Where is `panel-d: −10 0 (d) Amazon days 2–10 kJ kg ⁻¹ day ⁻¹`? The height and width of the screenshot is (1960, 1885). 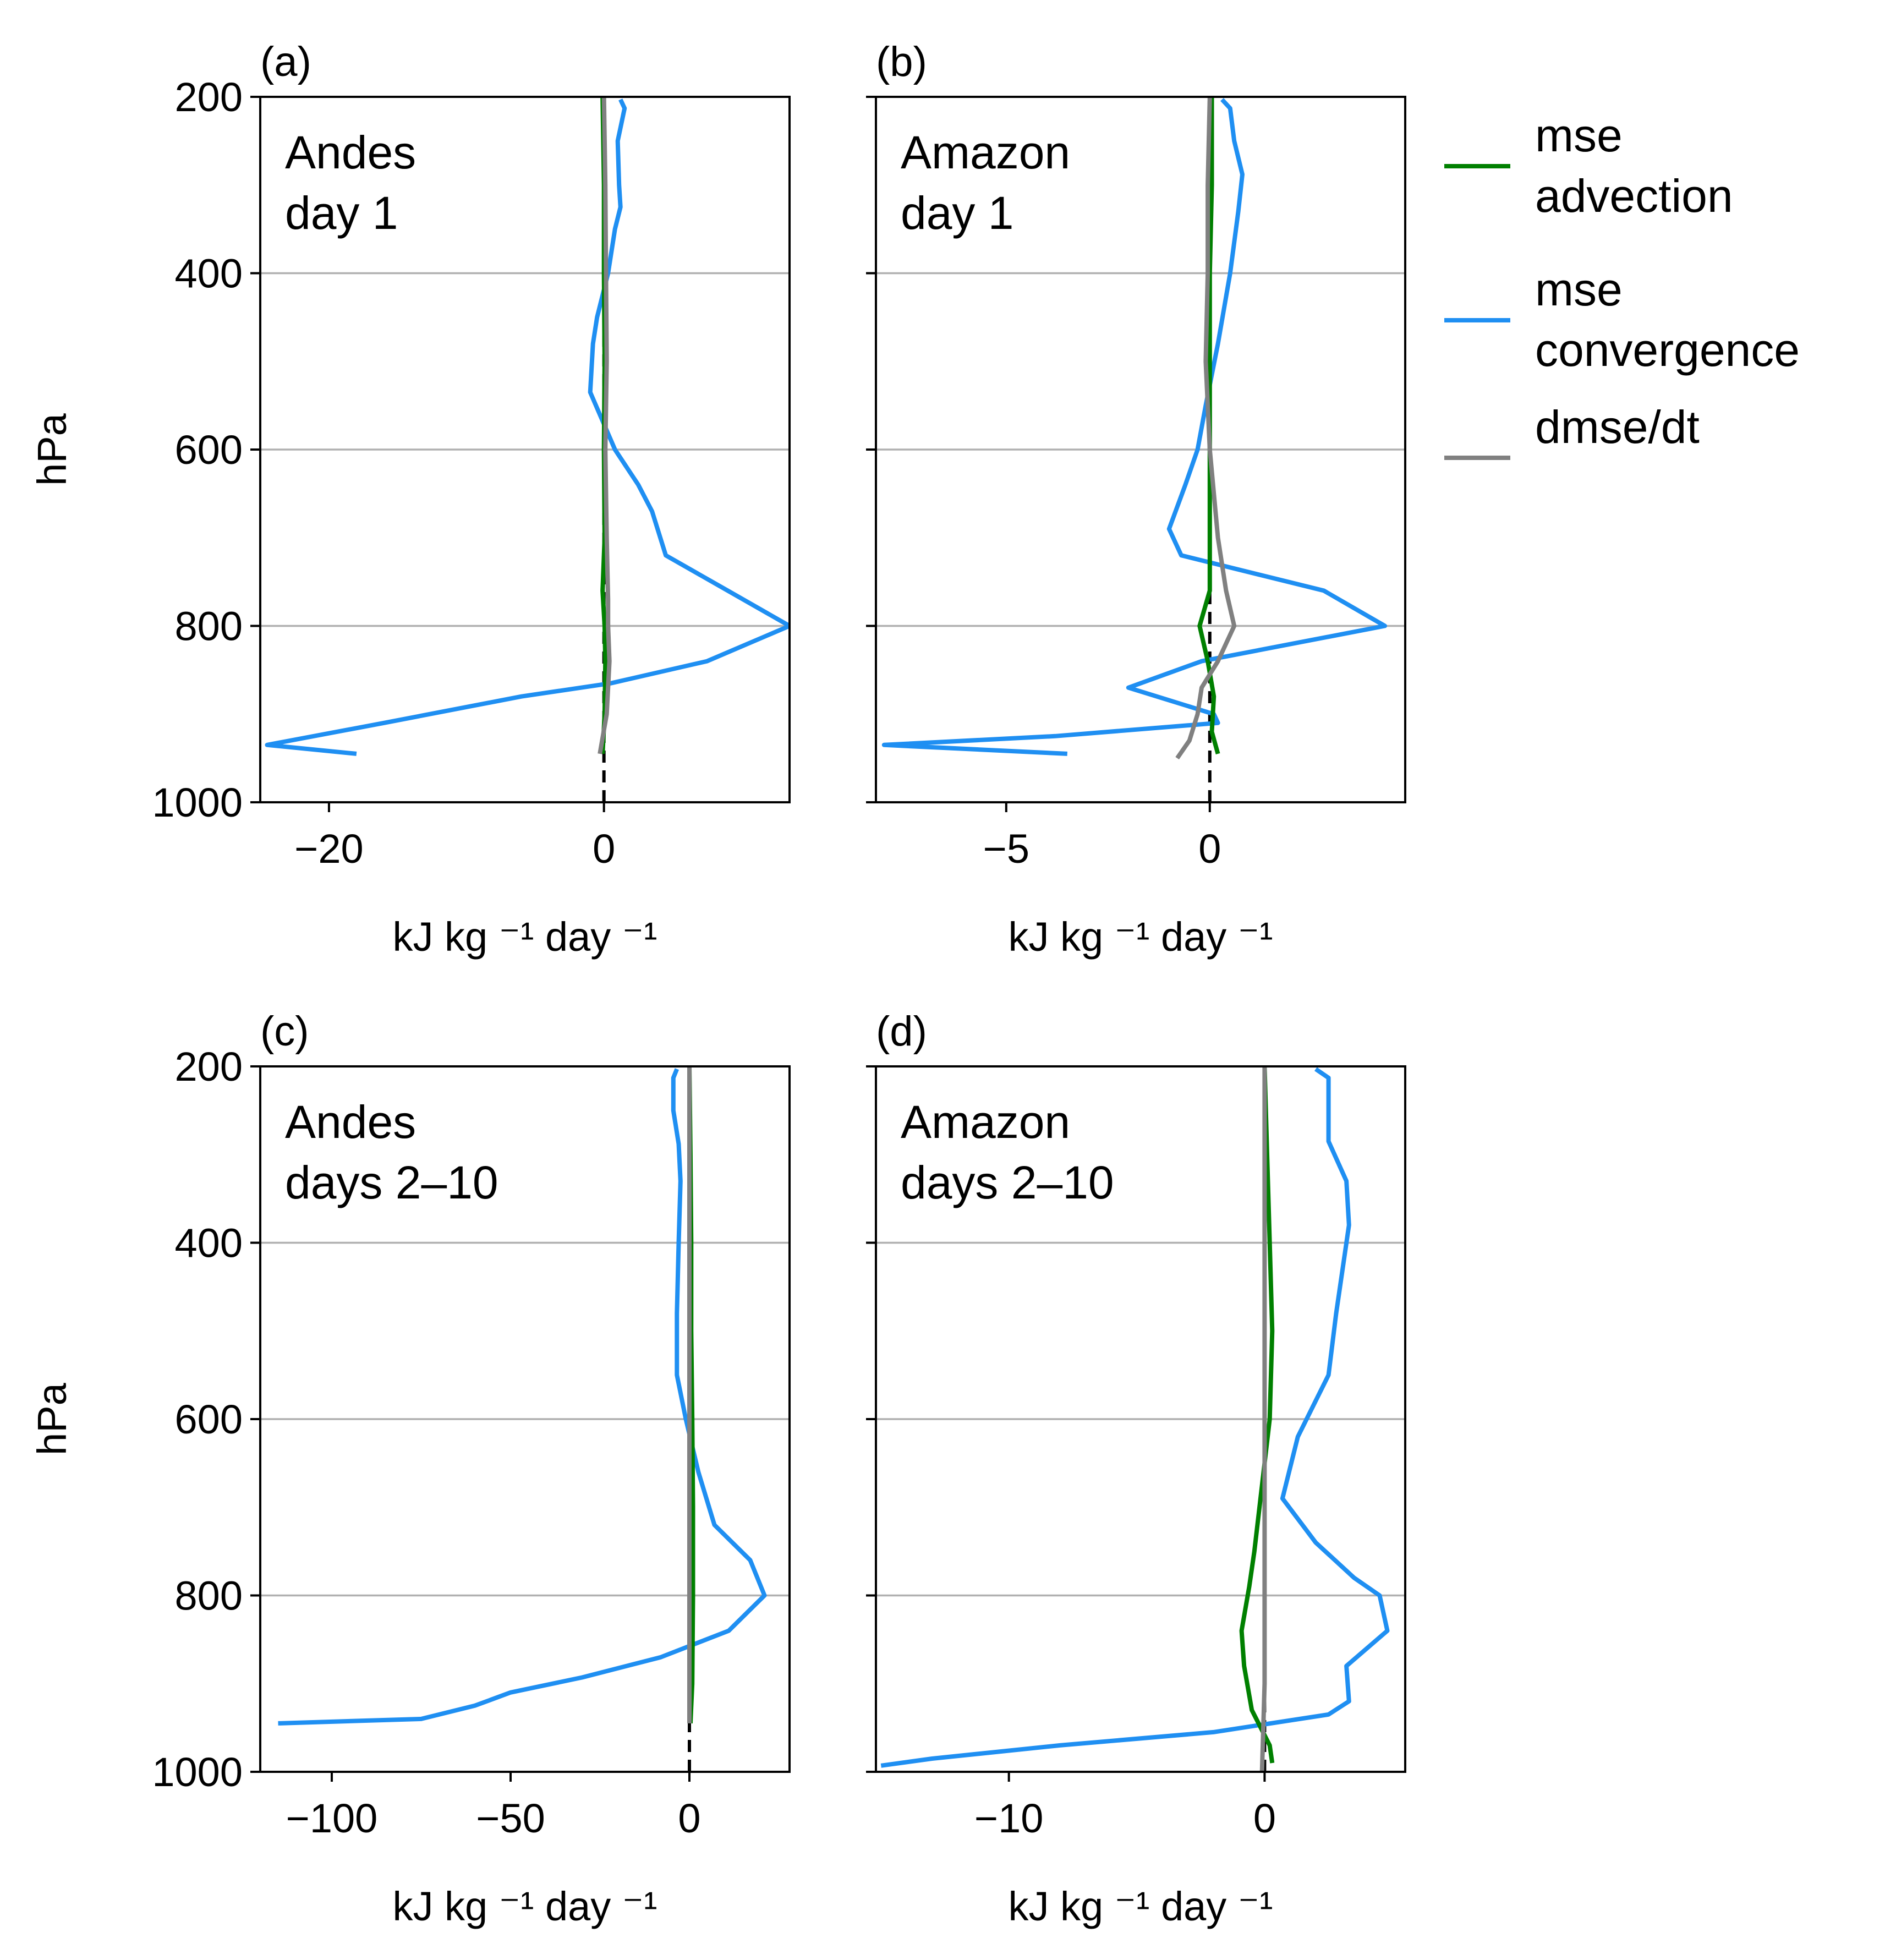
panel-d: −10 0 (d) Amazon days 2–10 kJ kg ⁻¹ day ⁻¹ is located at coordinates (1136, 1468).